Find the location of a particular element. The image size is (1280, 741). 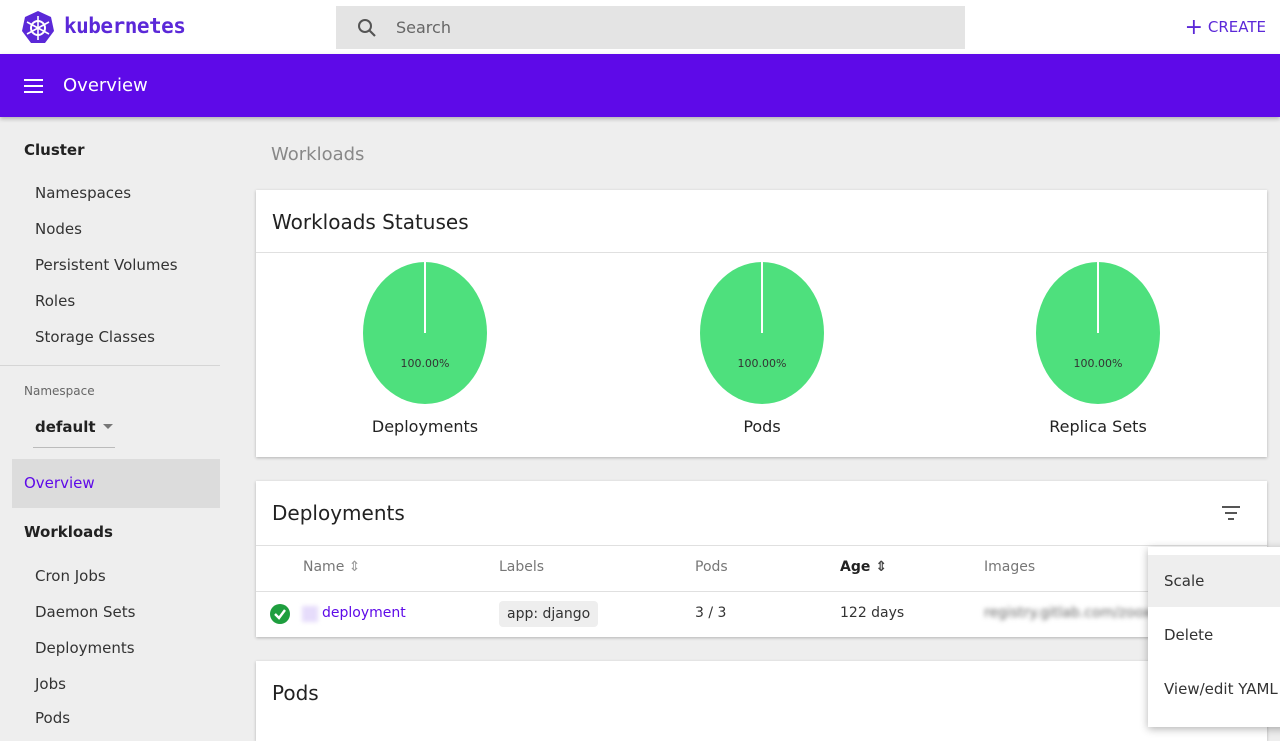

pods-card: Pods is located at coordinates (761, 701).